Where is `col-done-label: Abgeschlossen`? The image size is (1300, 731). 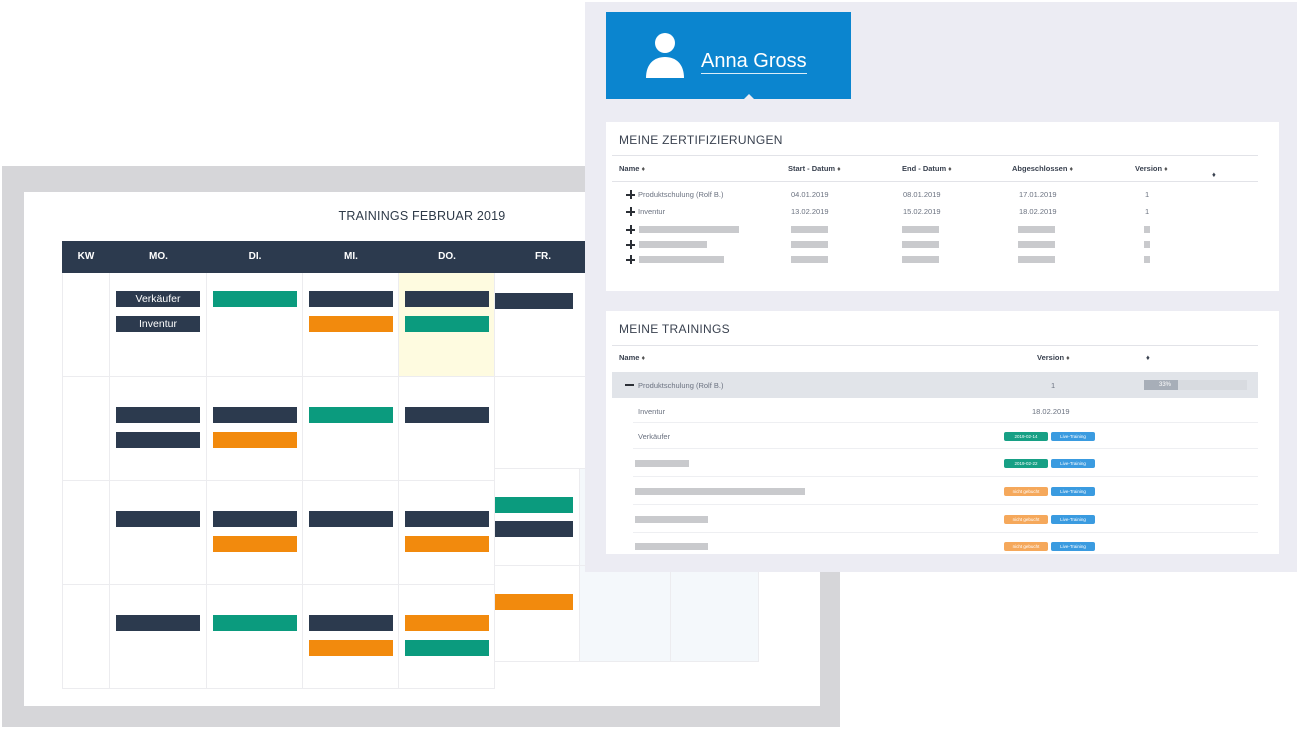 col-done-label: Abgeschlossen is located at coordinates (1040, 168).